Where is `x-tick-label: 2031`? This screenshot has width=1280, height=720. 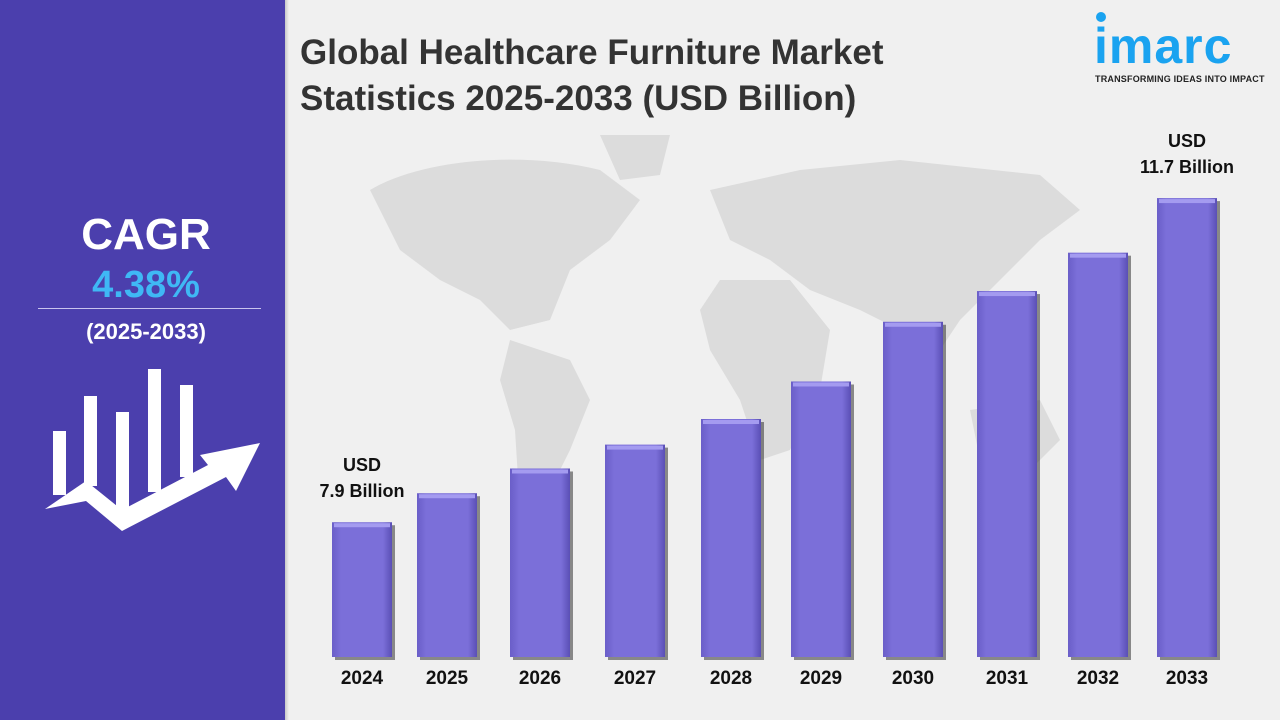 x-tick-label: 2031 is located at coordinates (1007, 678).